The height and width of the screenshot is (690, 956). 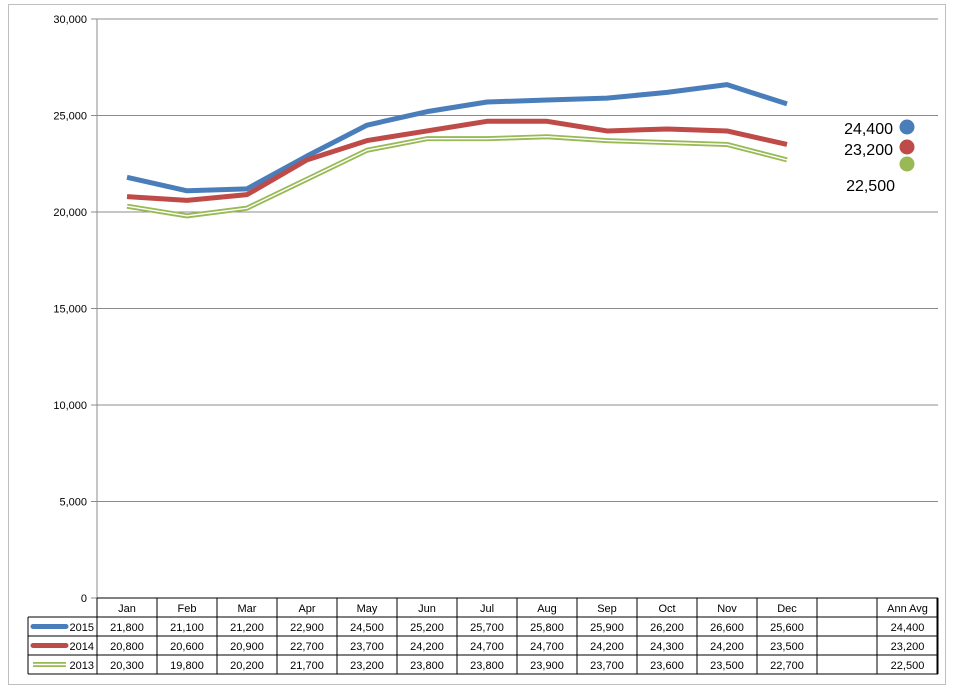 I want to click on series-line-2014, so click(x=457, y=160).